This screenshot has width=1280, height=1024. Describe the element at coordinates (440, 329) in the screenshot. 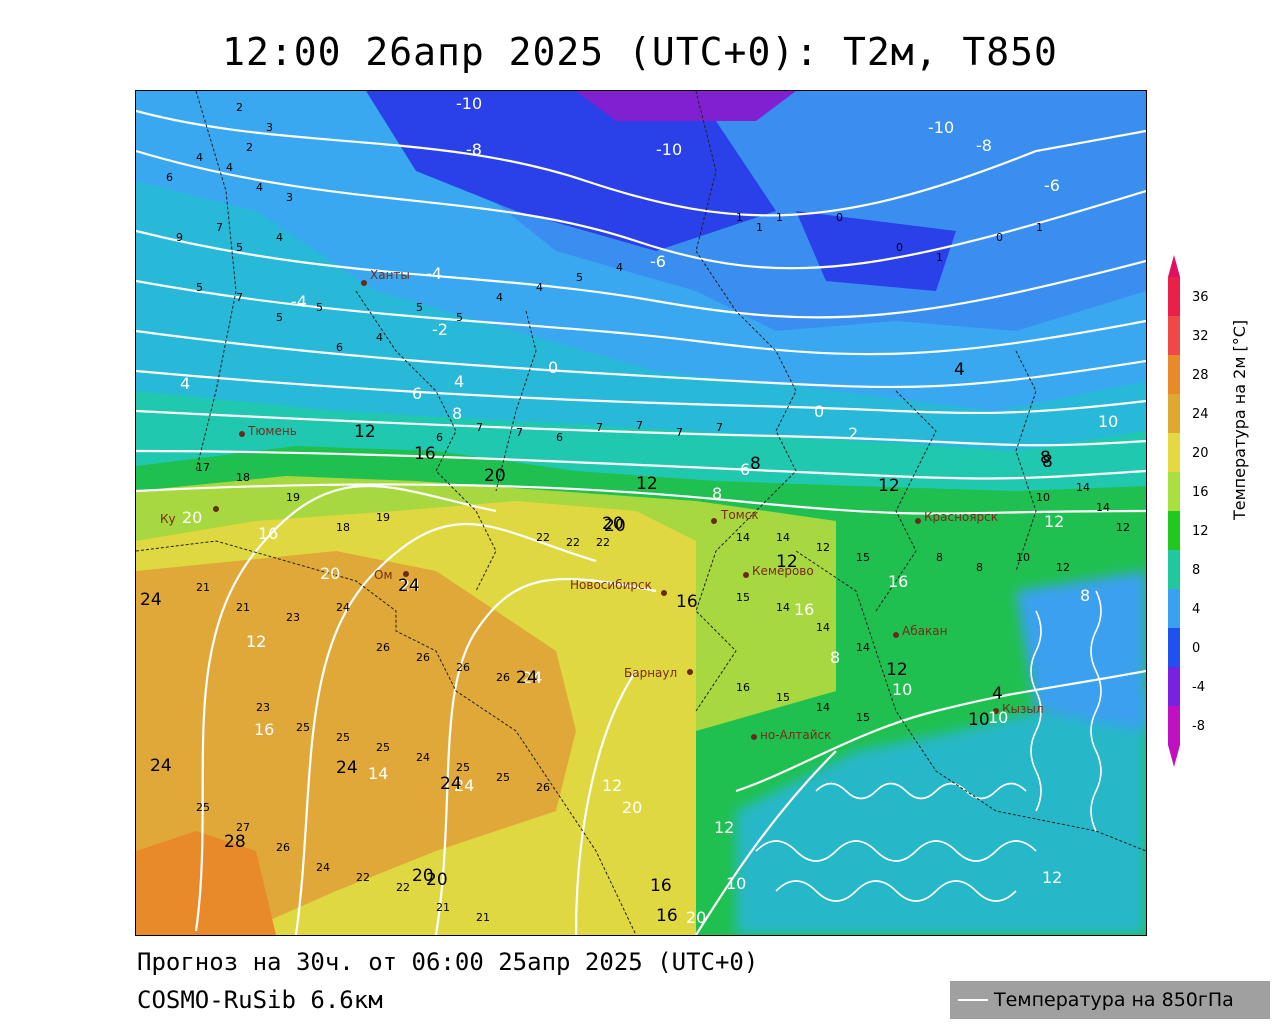

I see `svg-text: -2` at that location.